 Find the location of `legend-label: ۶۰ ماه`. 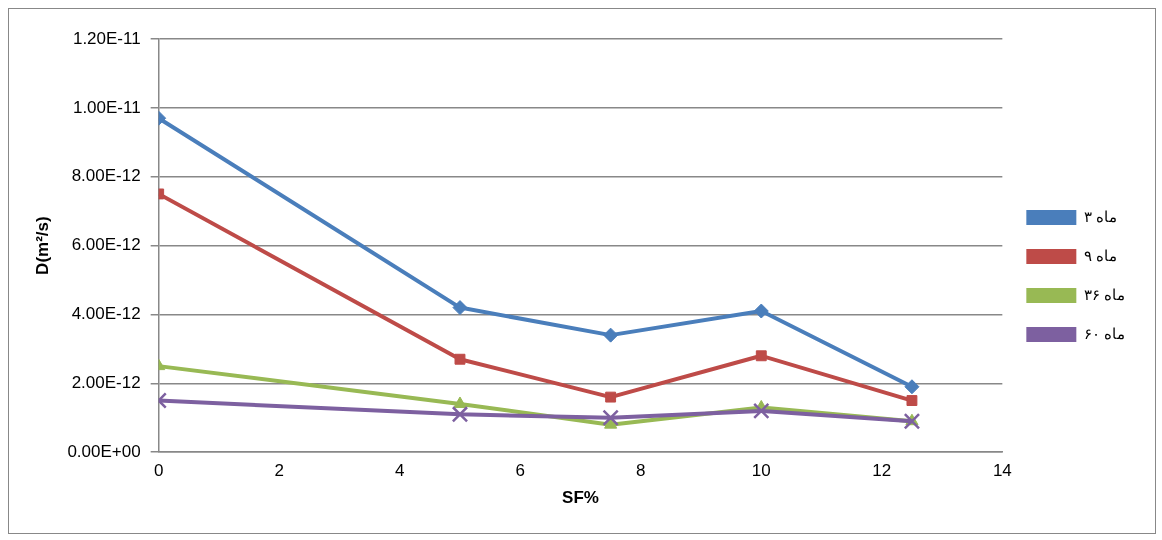

legend-label: ۶۰ ماه is located at coordinates (1104, 333).